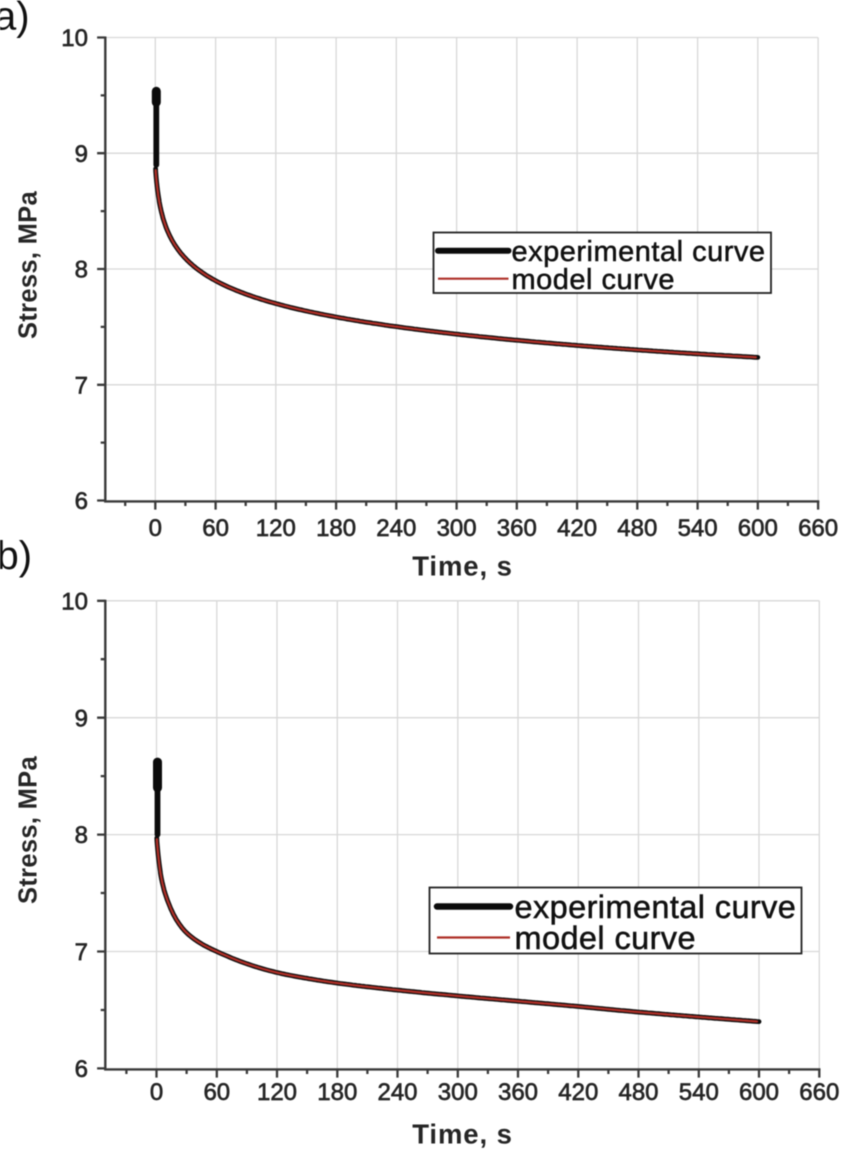 This screenshot has width=850, height=1151. I want to click on svg-text: a), so click(15, 19).